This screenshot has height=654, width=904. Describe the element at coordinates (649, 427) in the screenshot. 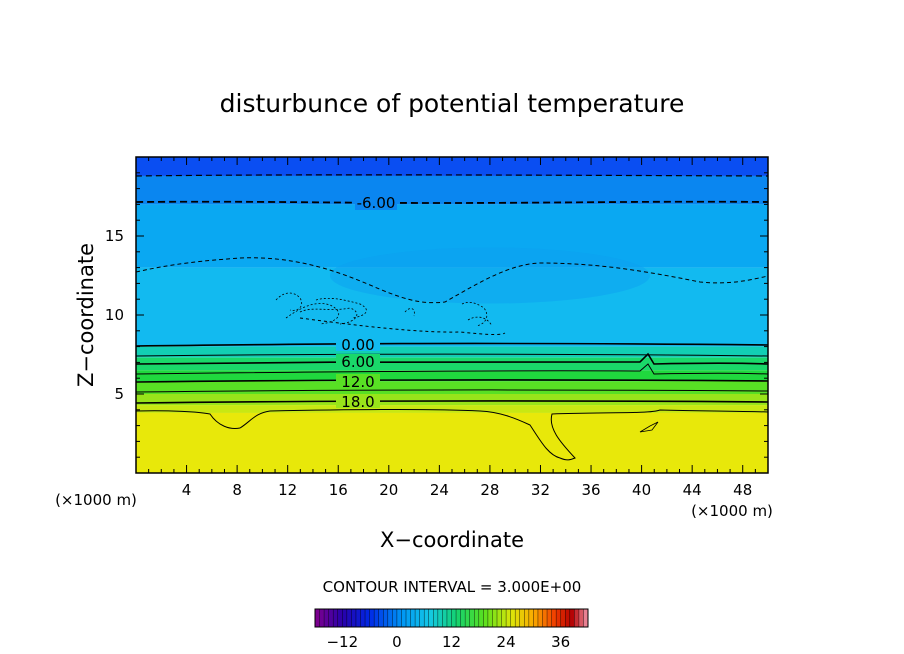

I see `contour-21-blob` at that location.